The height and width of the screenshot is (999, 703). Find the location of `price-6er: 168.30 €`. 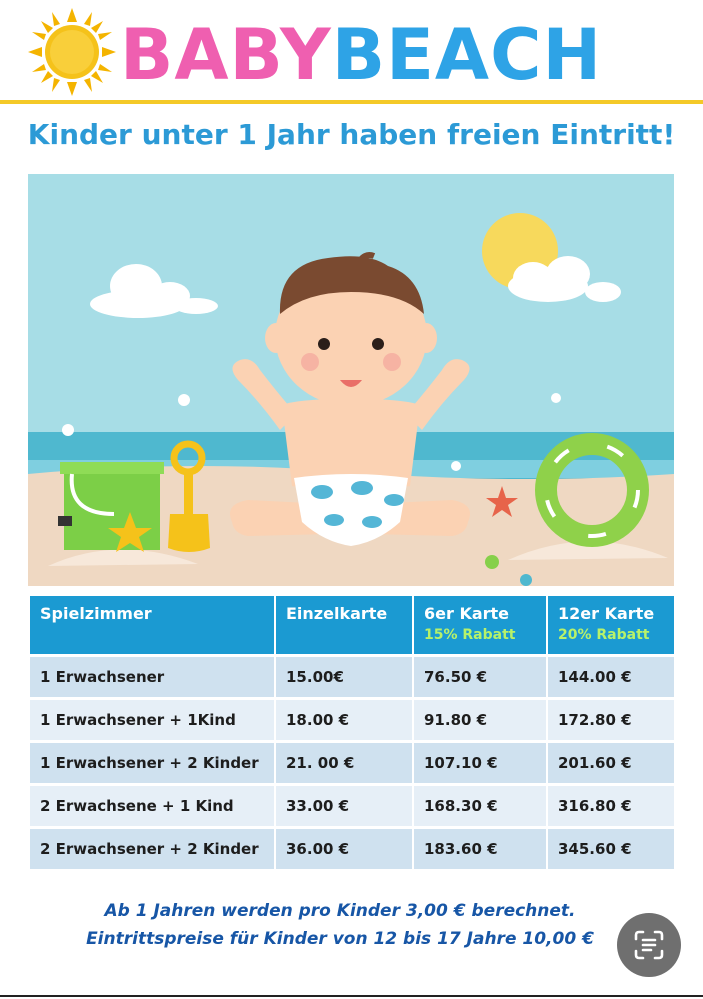

price-6er: 168.30 € is located at coordinates (481, 804).